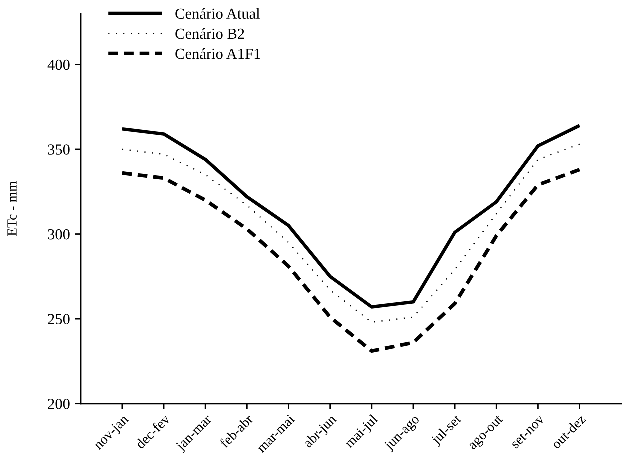 This screenshot has height=461, width=622. I want to click on legend-label: Cenário Atual, so click(218, 14).